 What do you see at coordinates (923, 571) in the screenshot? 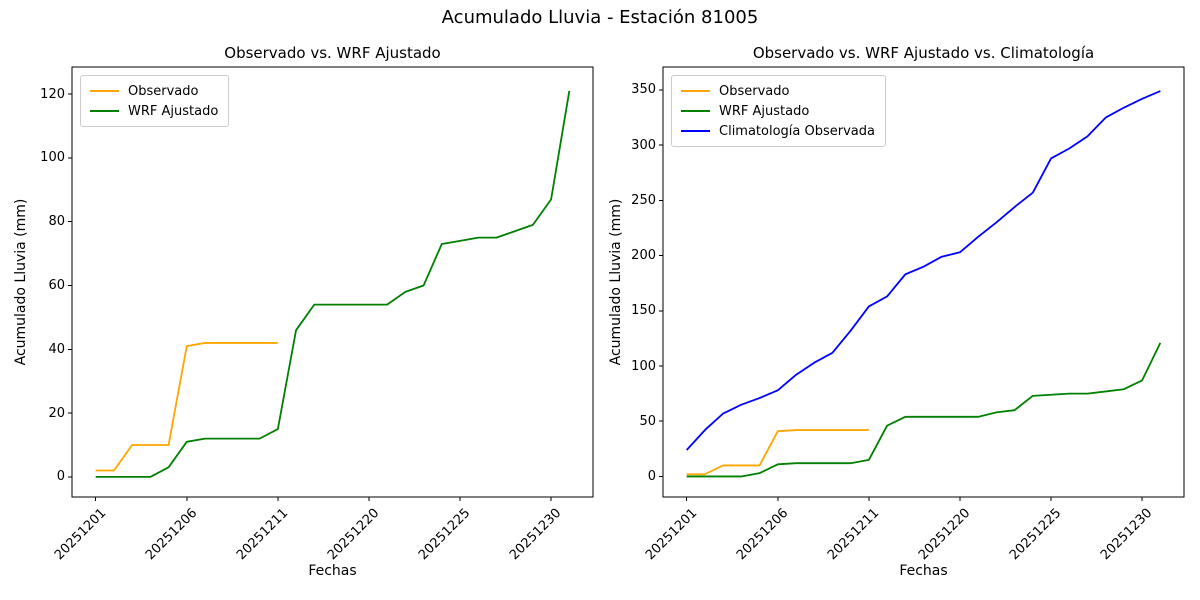
I see `right-chart-xlabel: Fechas` at bounding box center [923, 571].